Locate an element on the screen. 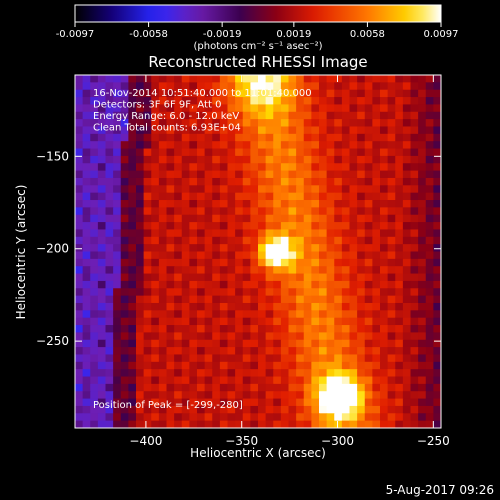 Image resolution: width=500 pixels, height=500 pixels. y-axis-label: Heliocentric Y (arcsec) is located at coordinates (21, 252).